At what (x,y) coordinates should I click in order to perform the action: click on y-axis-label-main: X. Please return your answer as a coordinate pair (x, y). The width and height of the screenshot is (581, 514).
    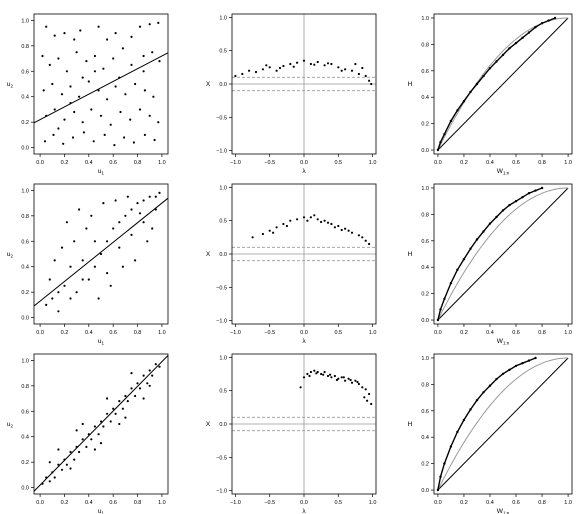
    Looking at the image, I should click on (208, 254).